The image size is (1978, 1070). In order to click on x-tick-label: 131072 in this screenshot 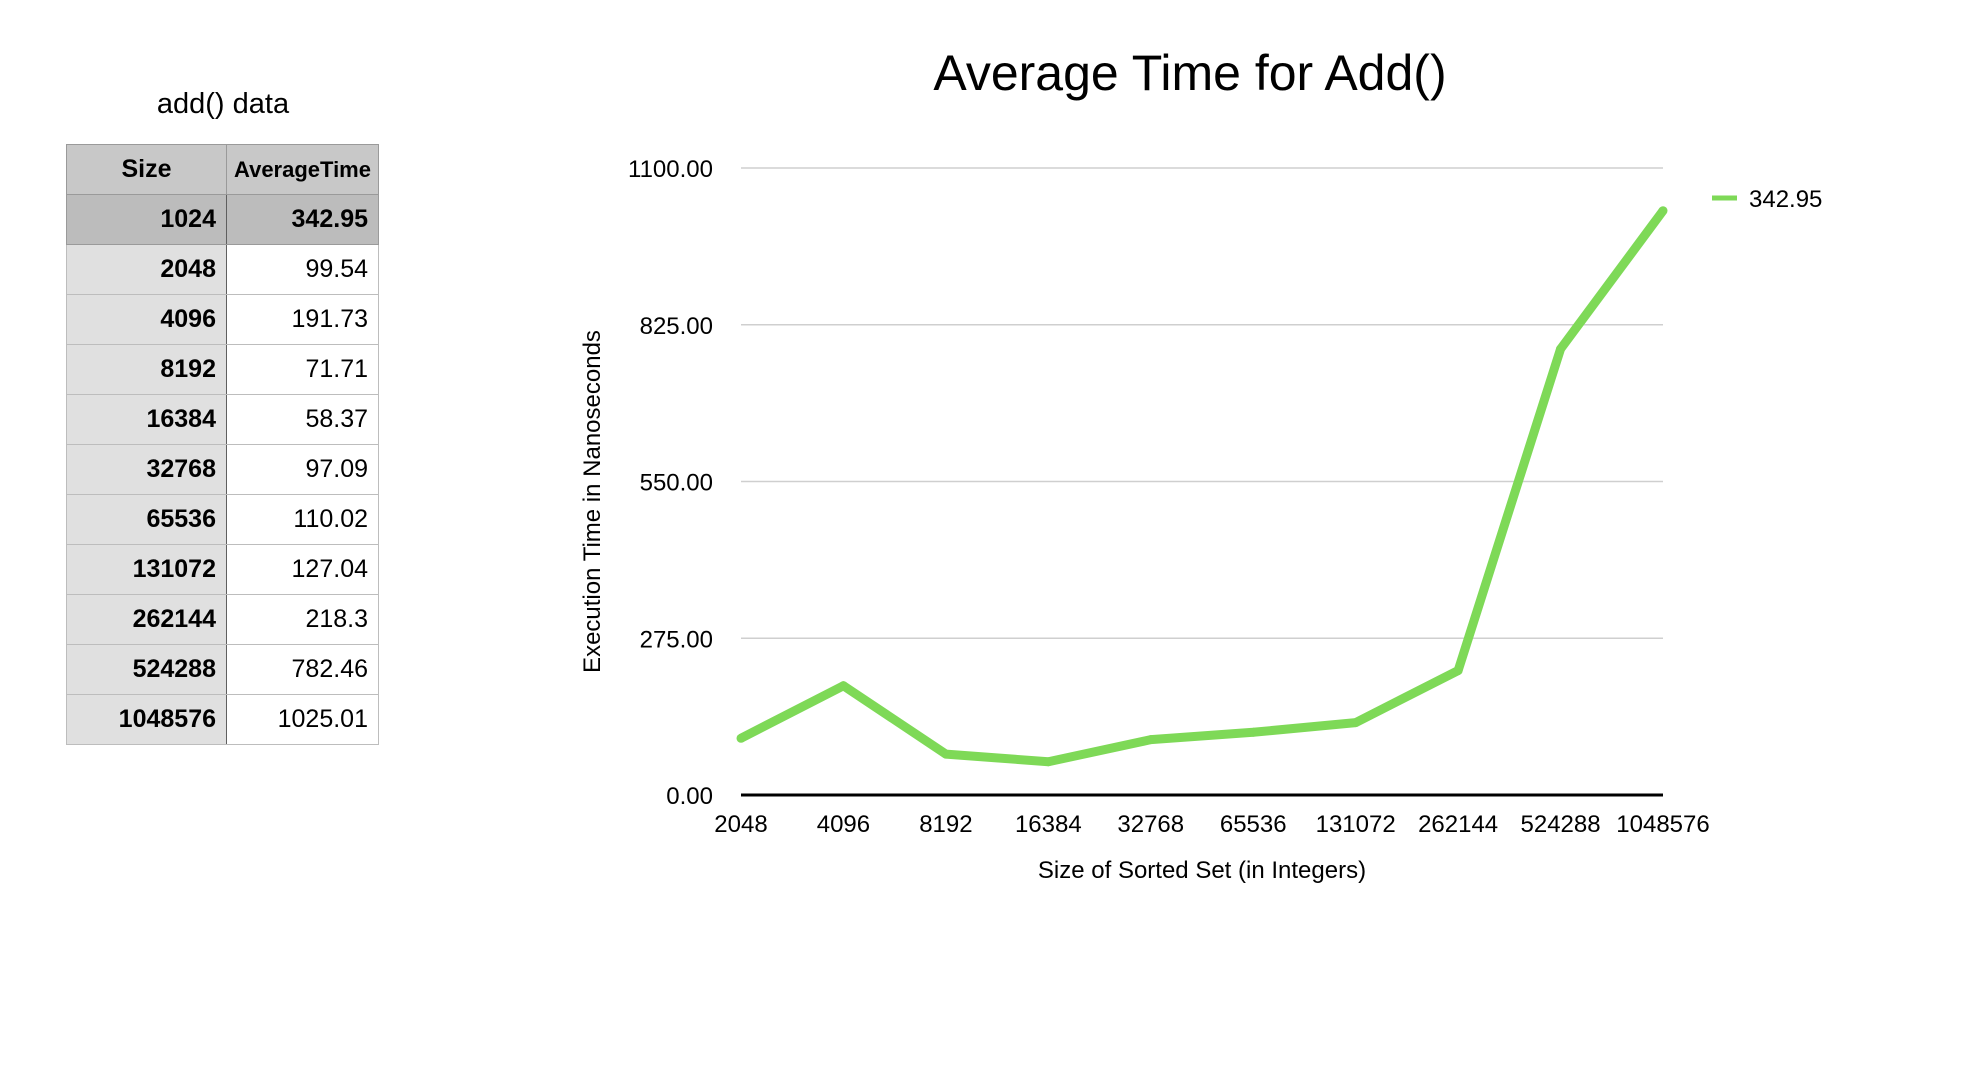, I will do `click(1356, 824)`.